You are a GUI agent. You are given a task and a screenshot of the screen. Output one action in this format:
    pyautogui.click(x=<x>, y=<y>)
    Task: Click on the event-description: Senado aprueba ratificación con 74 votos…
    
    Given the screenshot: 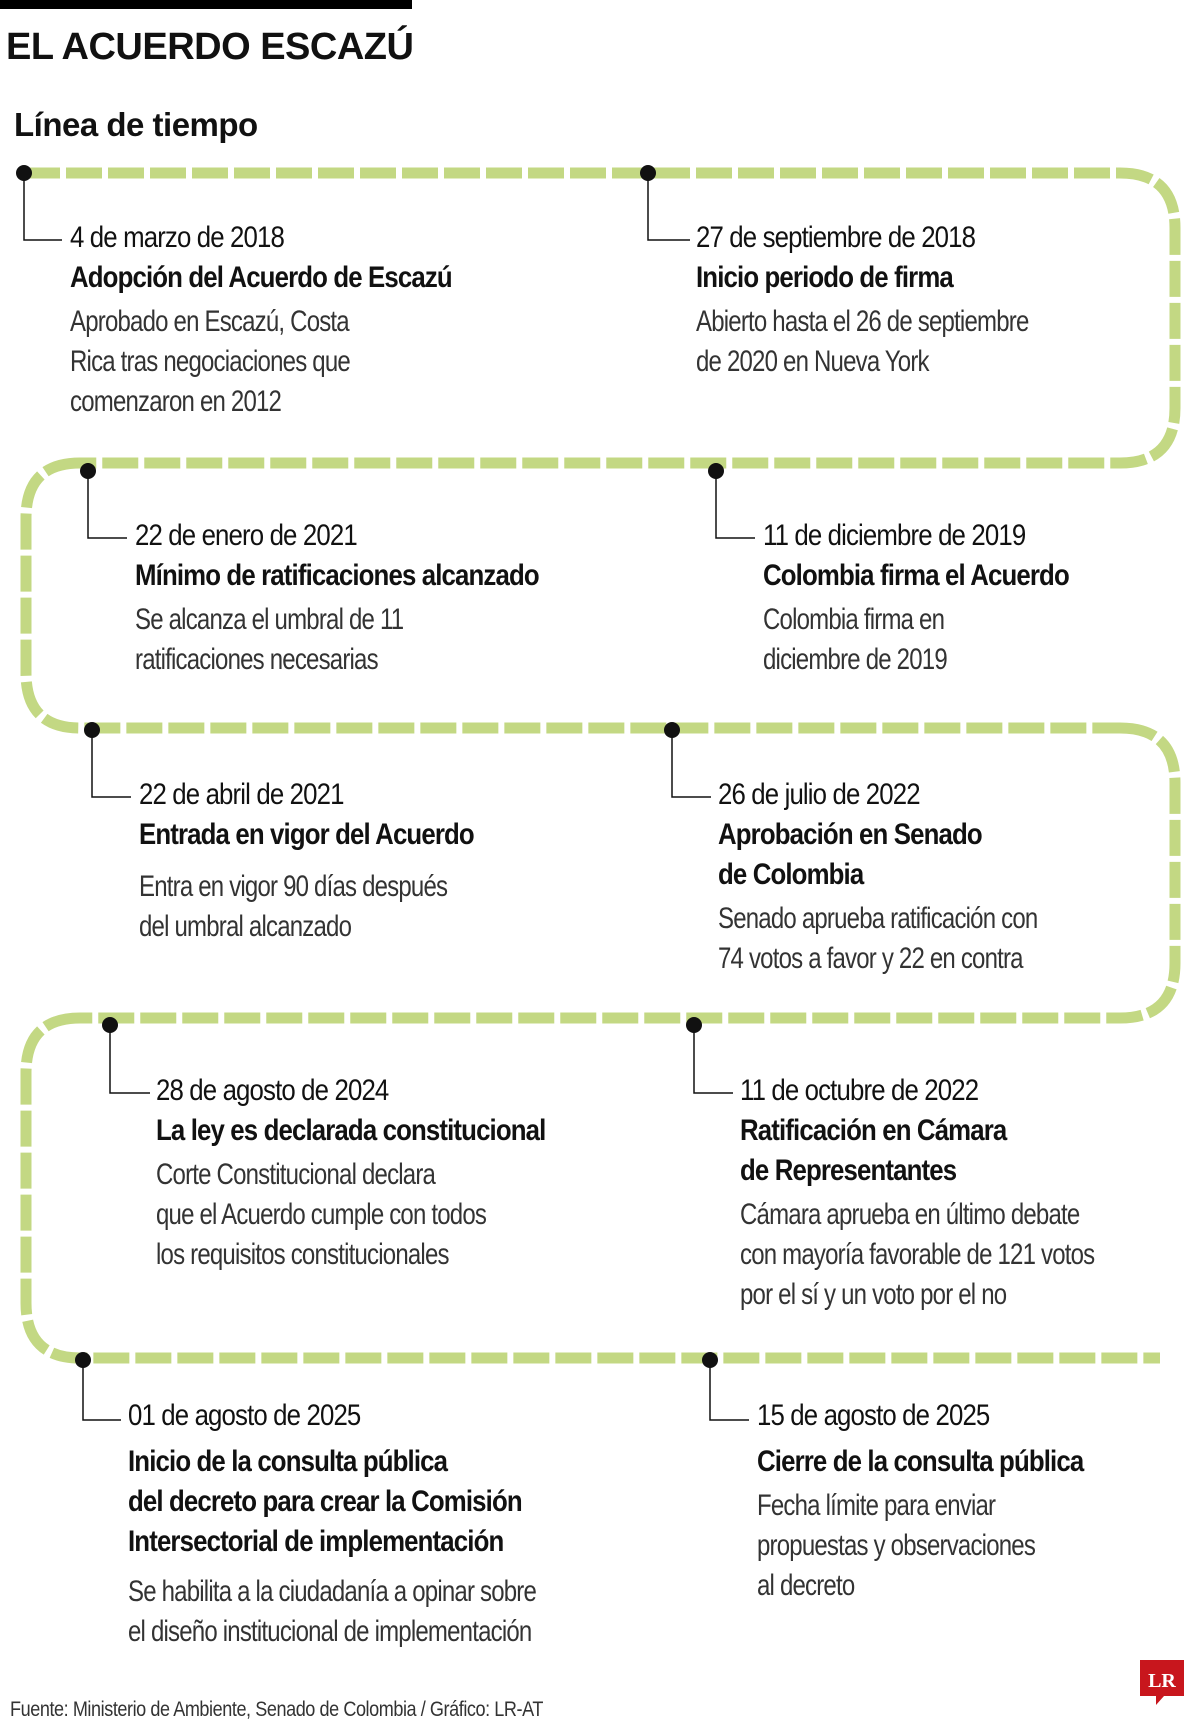 What is the action you would take?
    pyautogui.click(x=878, y=938)
    